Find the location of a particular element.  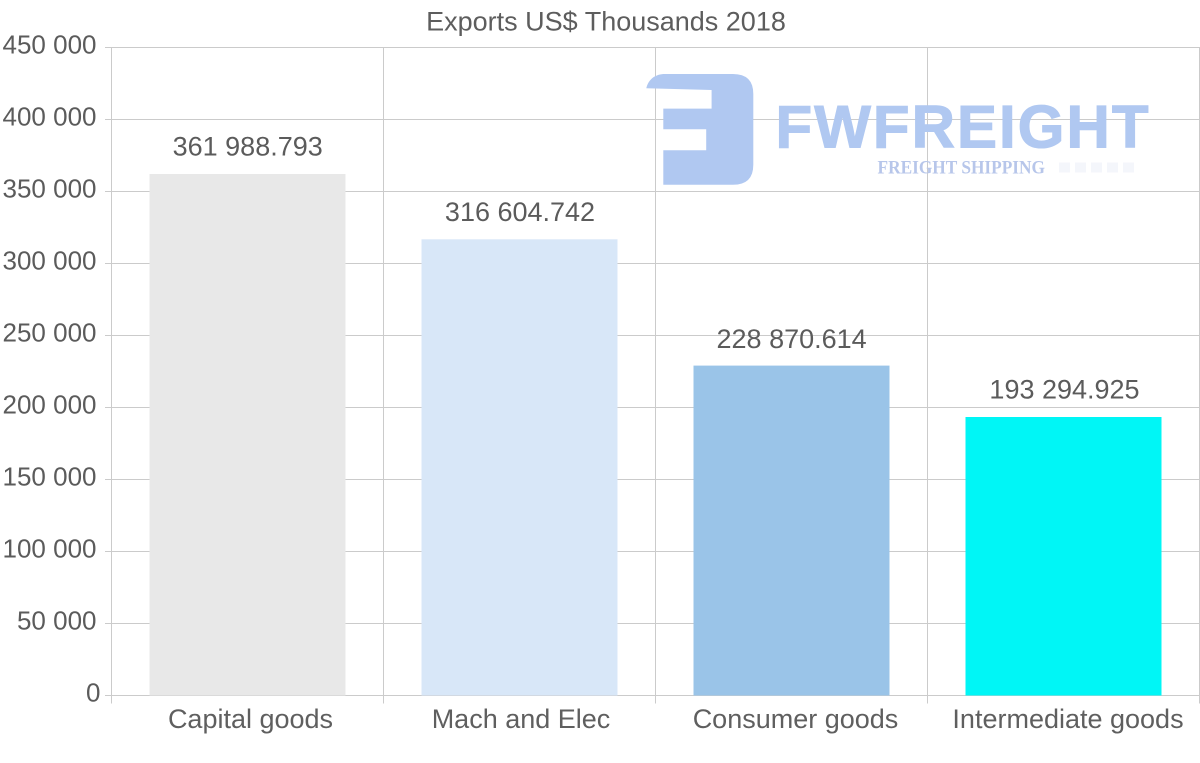

svg-text: Capital goods is located at coordinates (250, 719).